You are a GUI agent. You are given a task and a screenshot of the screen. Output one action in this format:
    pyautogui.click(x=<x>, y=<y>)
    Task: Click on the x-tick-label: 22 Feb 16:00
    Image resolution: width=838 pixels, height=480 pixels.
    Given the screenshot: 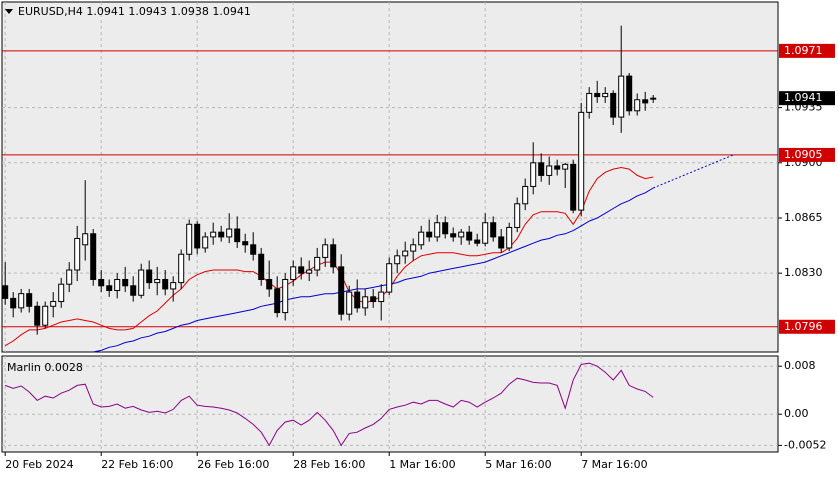 What is the action you would take?
    pyautogui.click(x=137, y=464)
    